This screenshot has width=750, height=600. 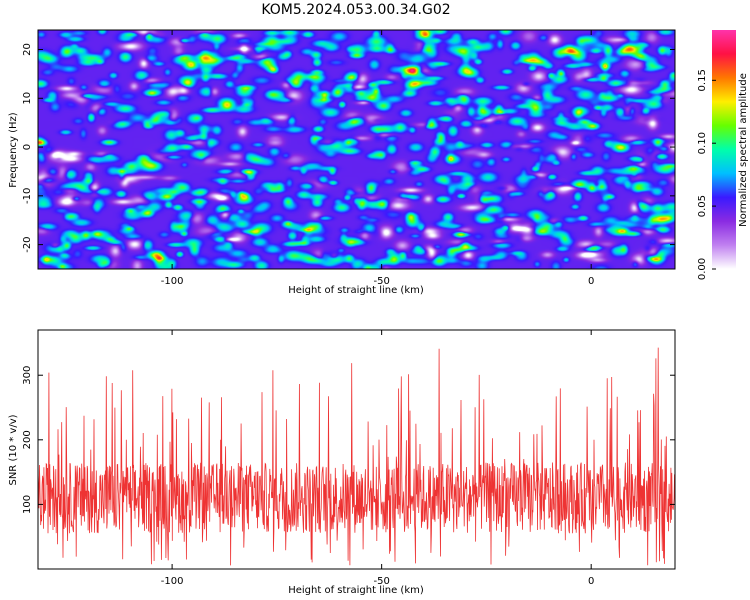 What do you see at coordinates (356, 590) in the screenshot?
I see `snr-x-label: Height of straight line (km)` at bounding box center [356, 590].